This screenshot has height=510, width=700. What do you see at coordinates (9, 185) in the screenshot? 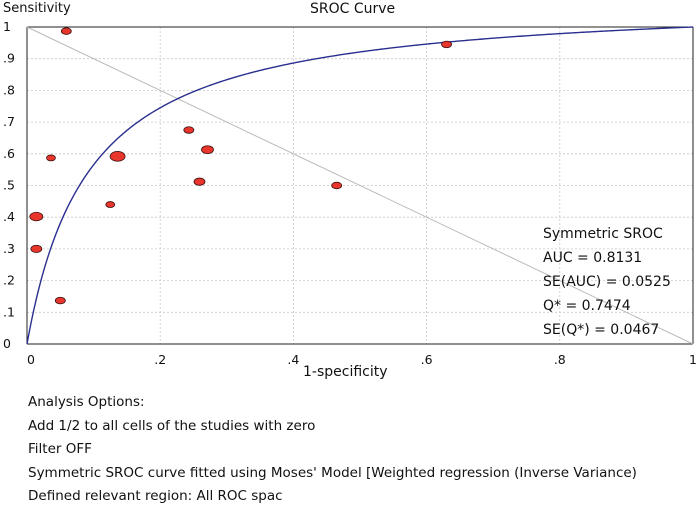
I see `y-tick-label: .5` at bounding box center [9, 185].